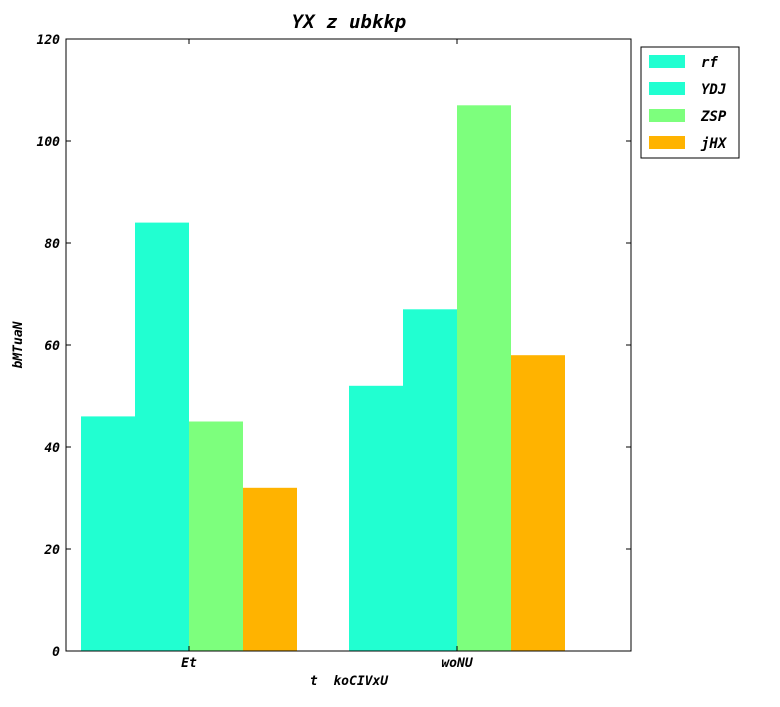 Image resolution: width=780 pixels, height=707 pixels. What do you see at coordinates (52, 448) in the screenshot?
I see `y-tick-label: 40` at bounding box center [52, 448].